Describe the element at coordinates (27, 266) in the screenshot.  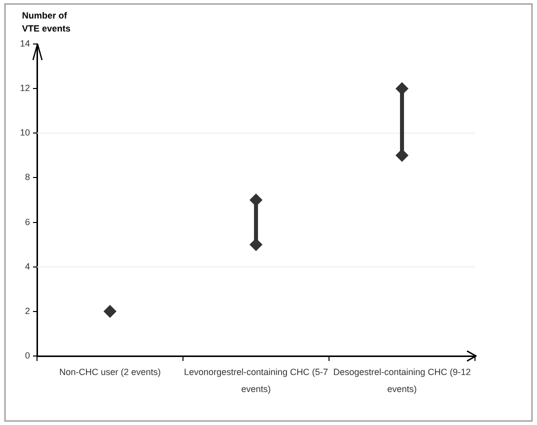
I see `y-tick-label: 4` at that location.